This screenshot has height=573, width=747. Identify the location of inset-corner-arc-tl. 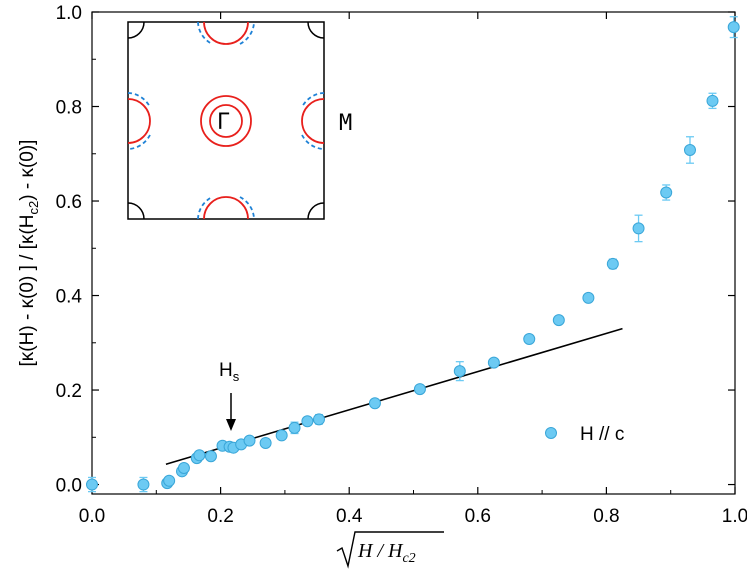
(136, 30).